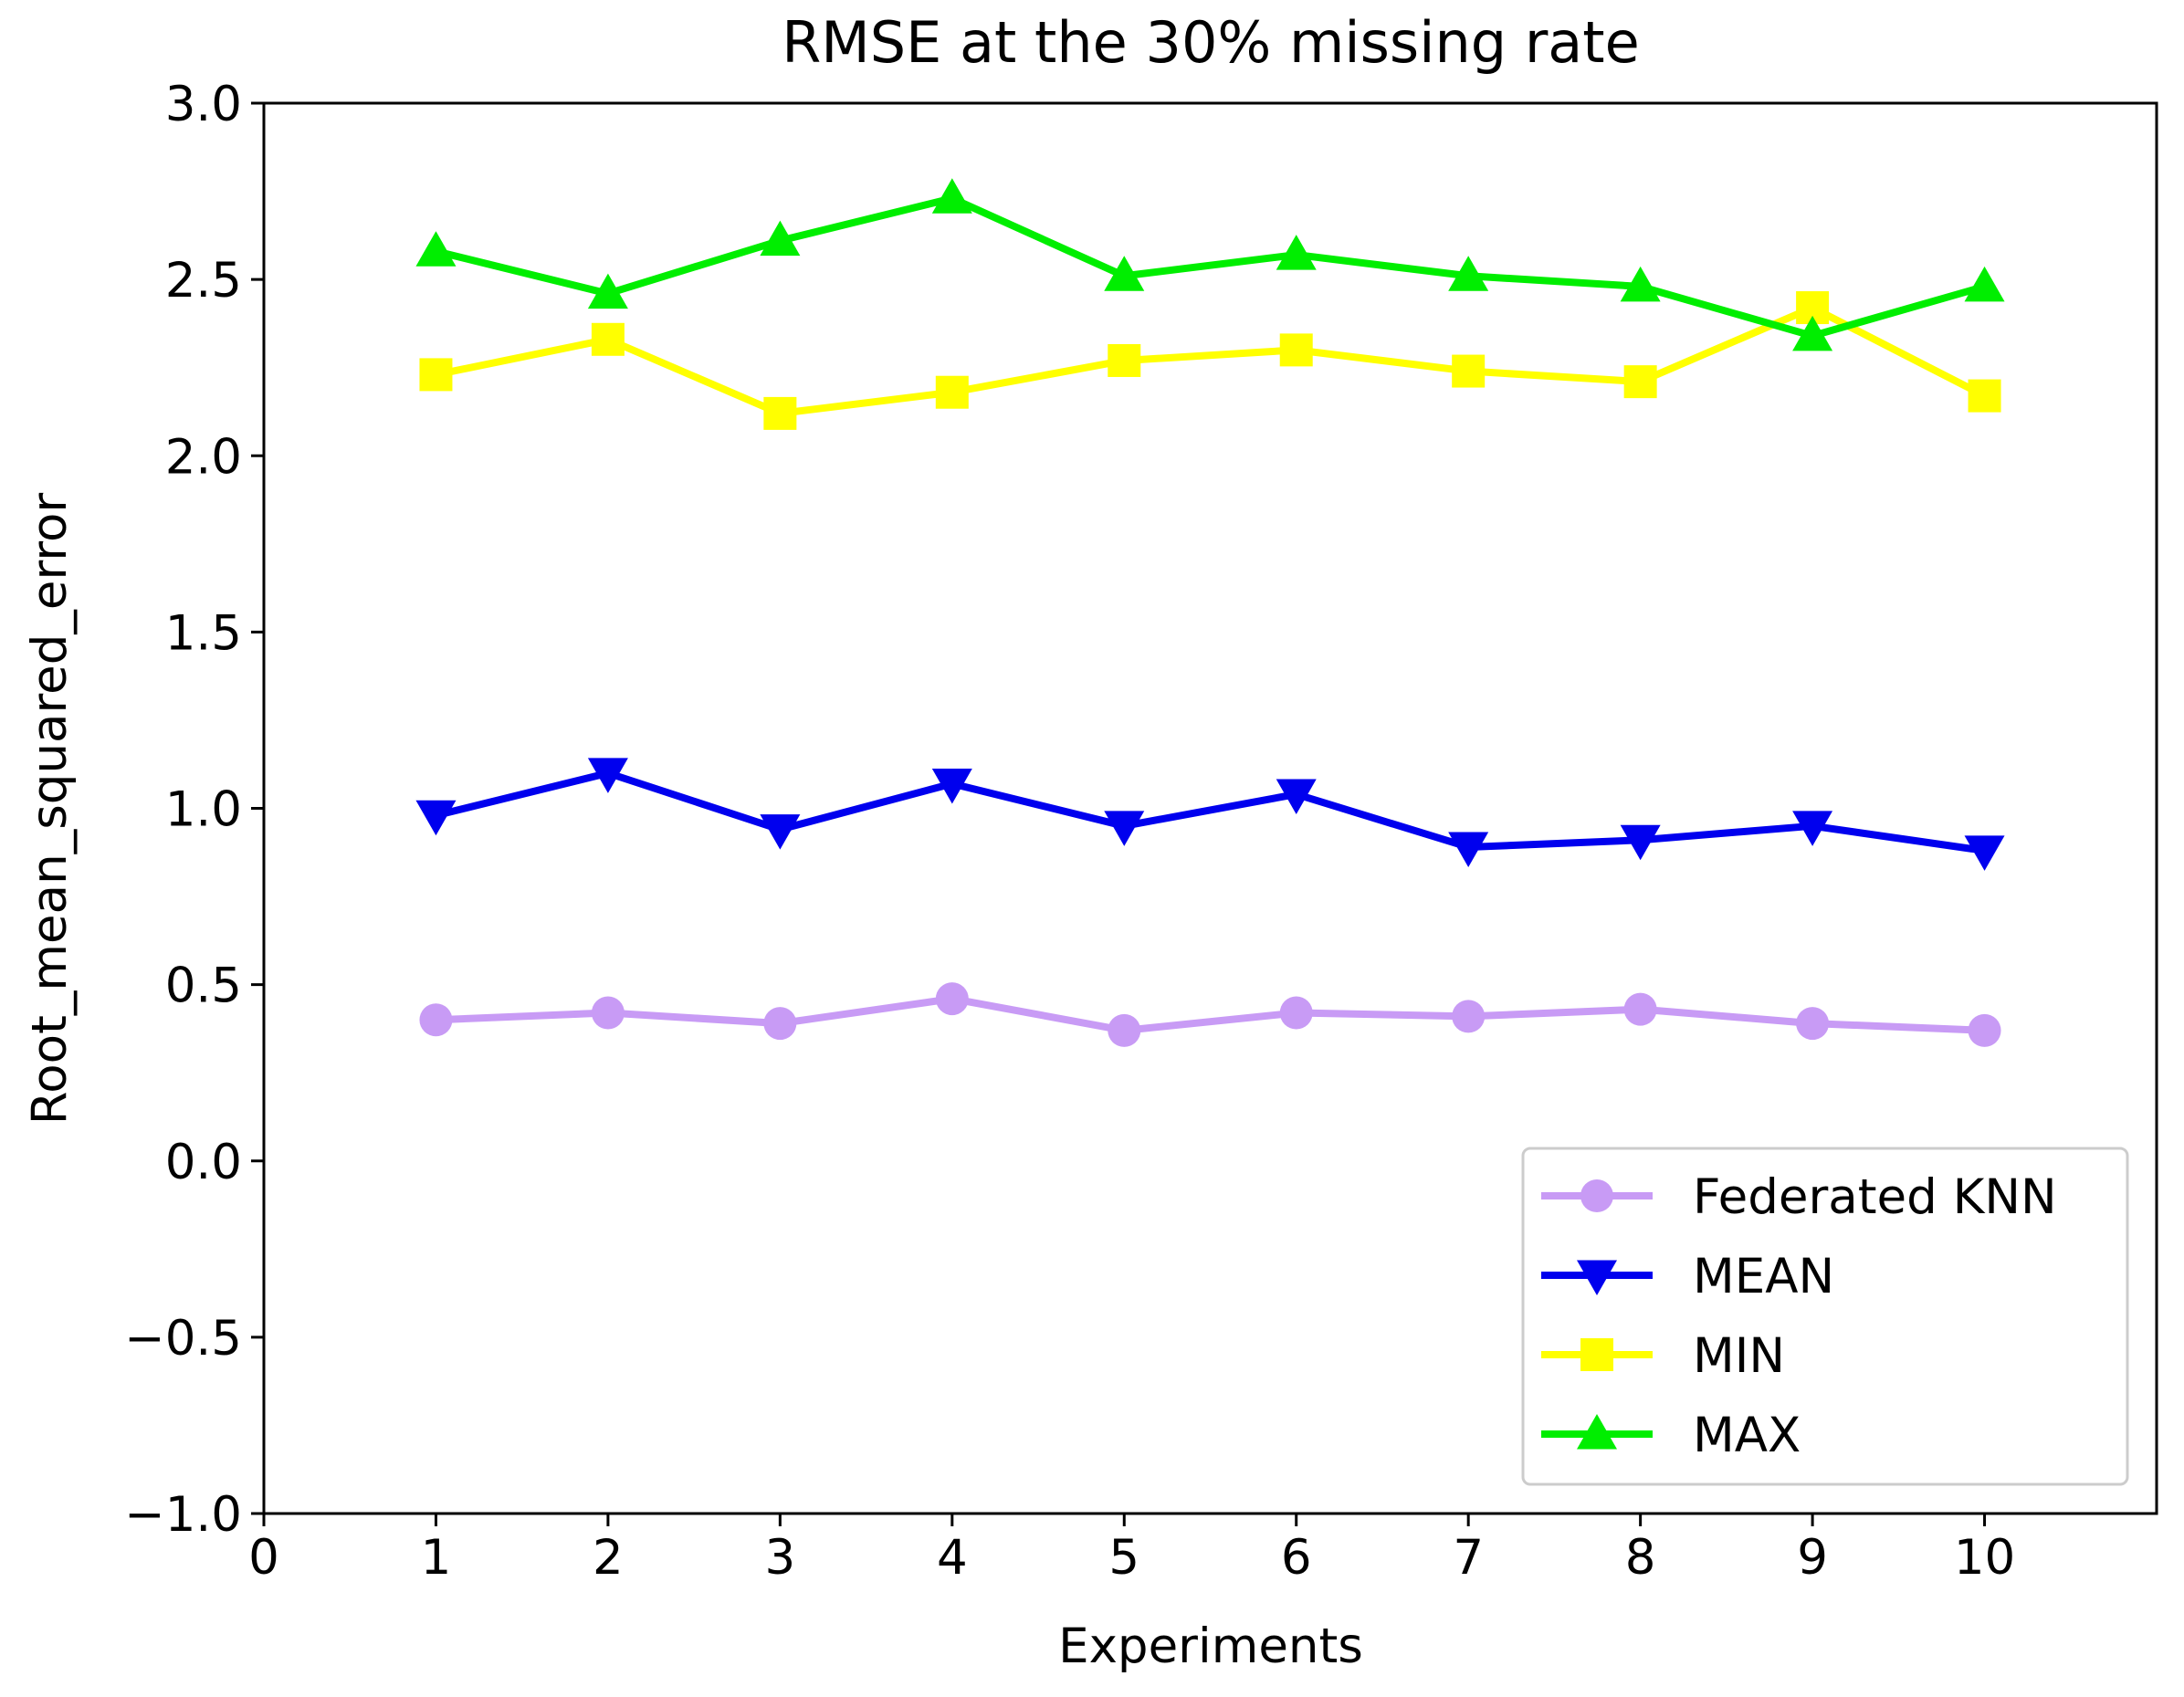 The image size is (2184, 1697). I want to click on legend: Federated KNN MEAN MIN MAX, so click(1825, 1316).